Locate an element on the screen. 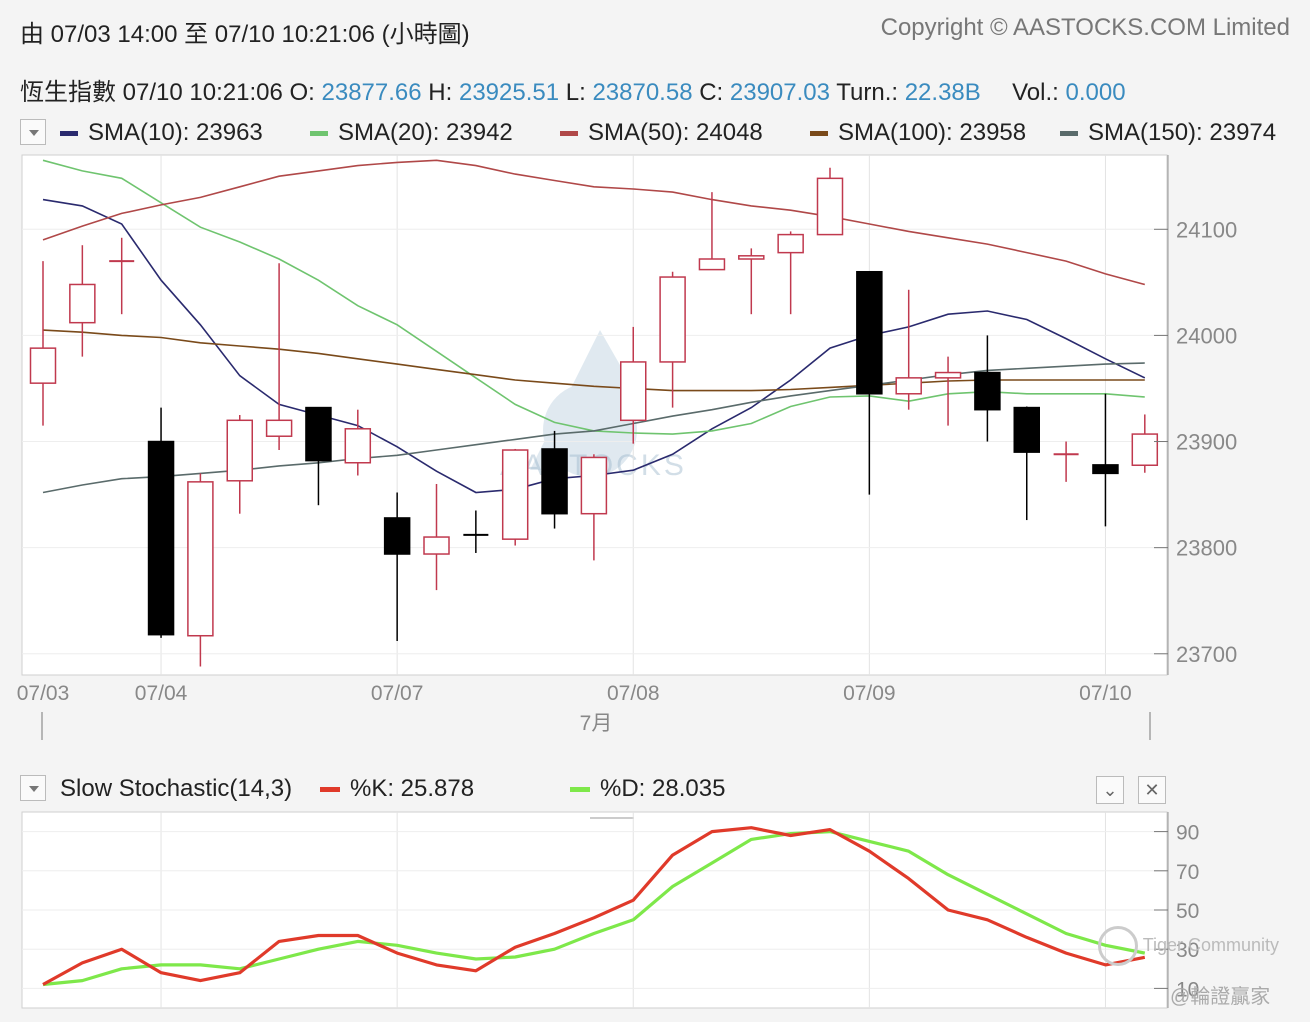  tiger-icon is located at coordinates (1118, 946).